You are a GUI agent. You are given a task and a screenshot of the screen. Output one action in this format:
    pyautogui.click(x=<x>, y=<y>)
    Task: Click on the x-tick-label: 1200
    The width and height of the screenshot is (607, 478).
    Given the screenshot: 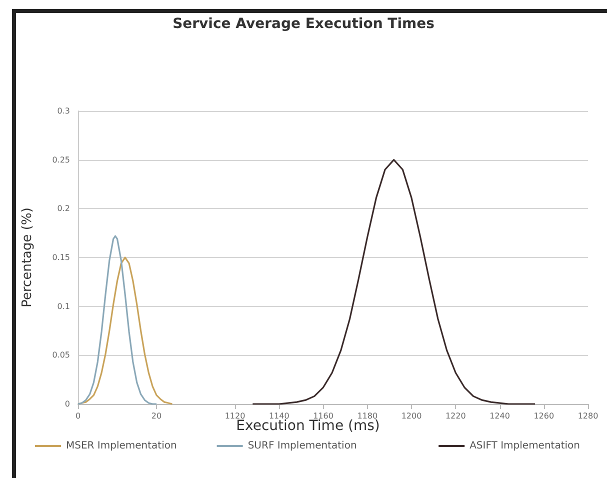 What is the action you would take?
    pyautogui.click(x=411, y=416)
    